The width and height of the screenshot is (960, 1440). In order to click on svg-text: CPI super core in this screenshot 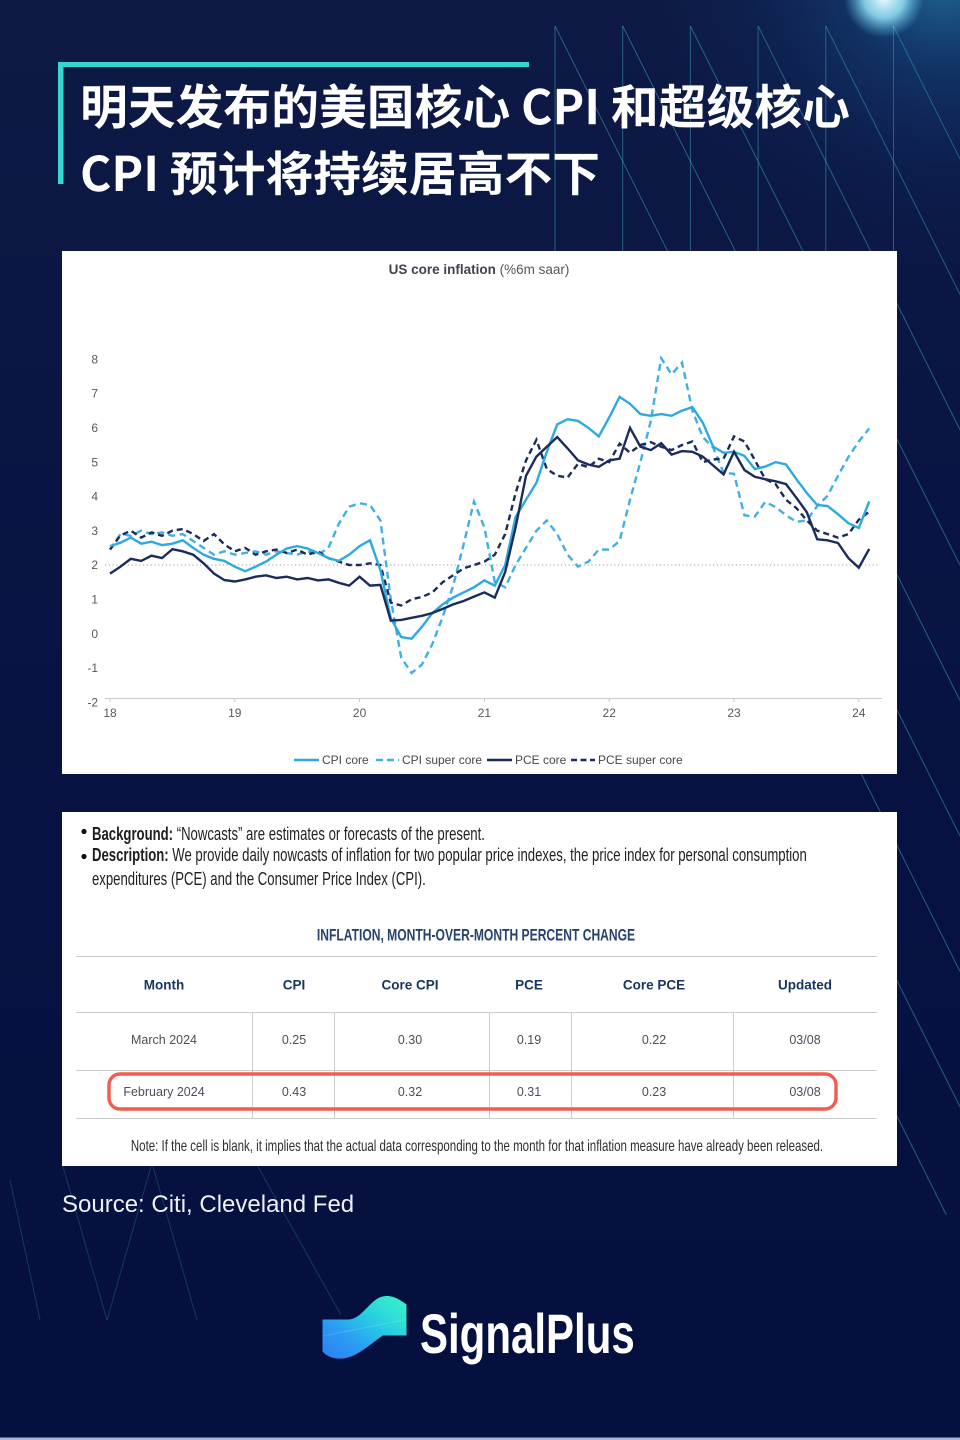, I will do `click(442, 760)`.